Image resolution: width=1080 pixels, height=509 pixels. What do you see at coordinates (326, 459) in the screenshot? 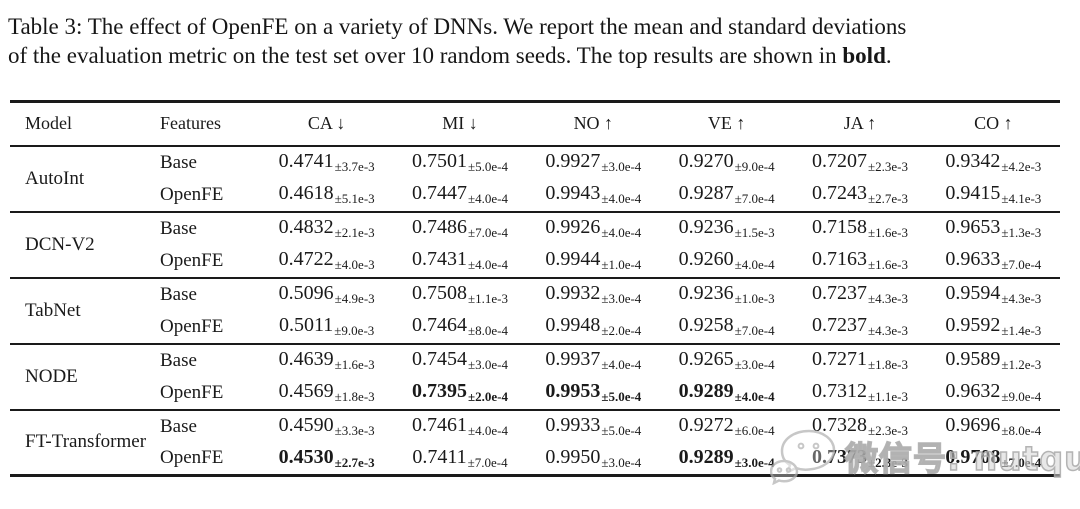
I see `metric-cell: 0.4530±2.7e-3` at bounding box center [326, 459].